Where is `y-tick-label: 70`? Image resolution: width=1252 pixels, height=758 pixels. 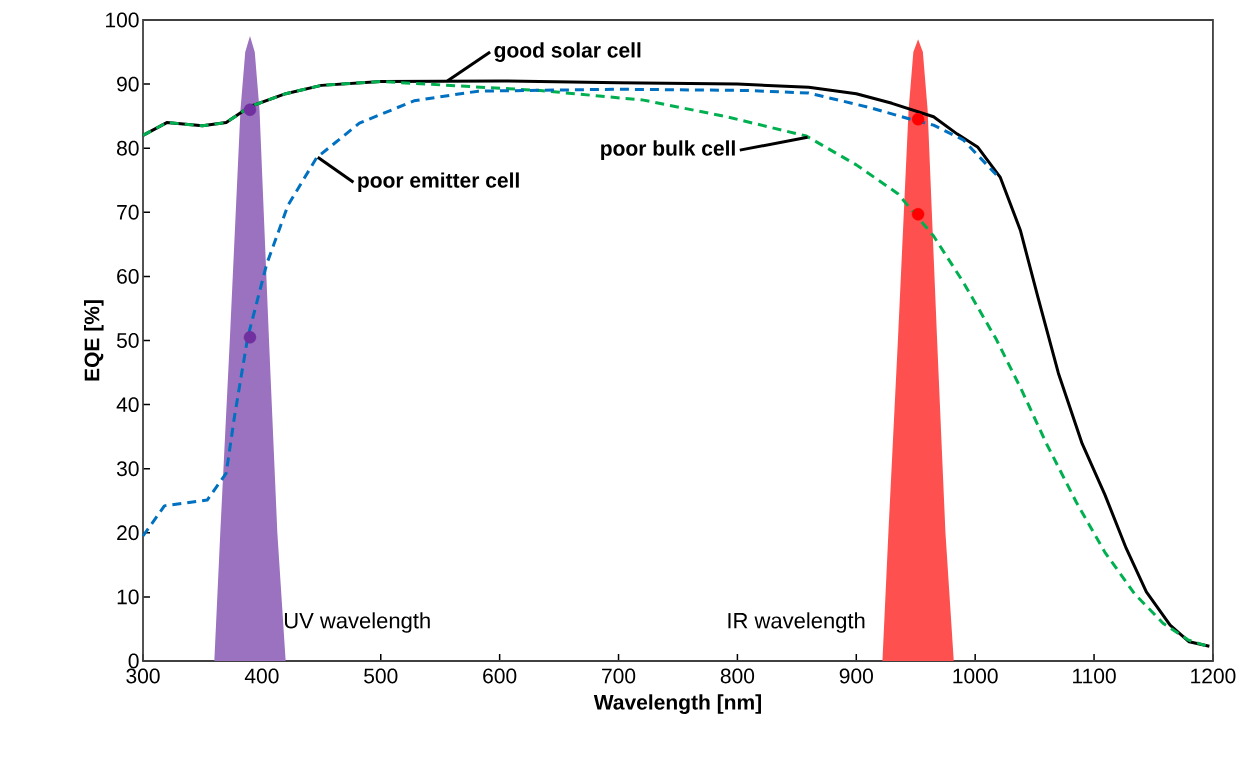
y-tick-label: 70 is located at coordinates (128, 212).